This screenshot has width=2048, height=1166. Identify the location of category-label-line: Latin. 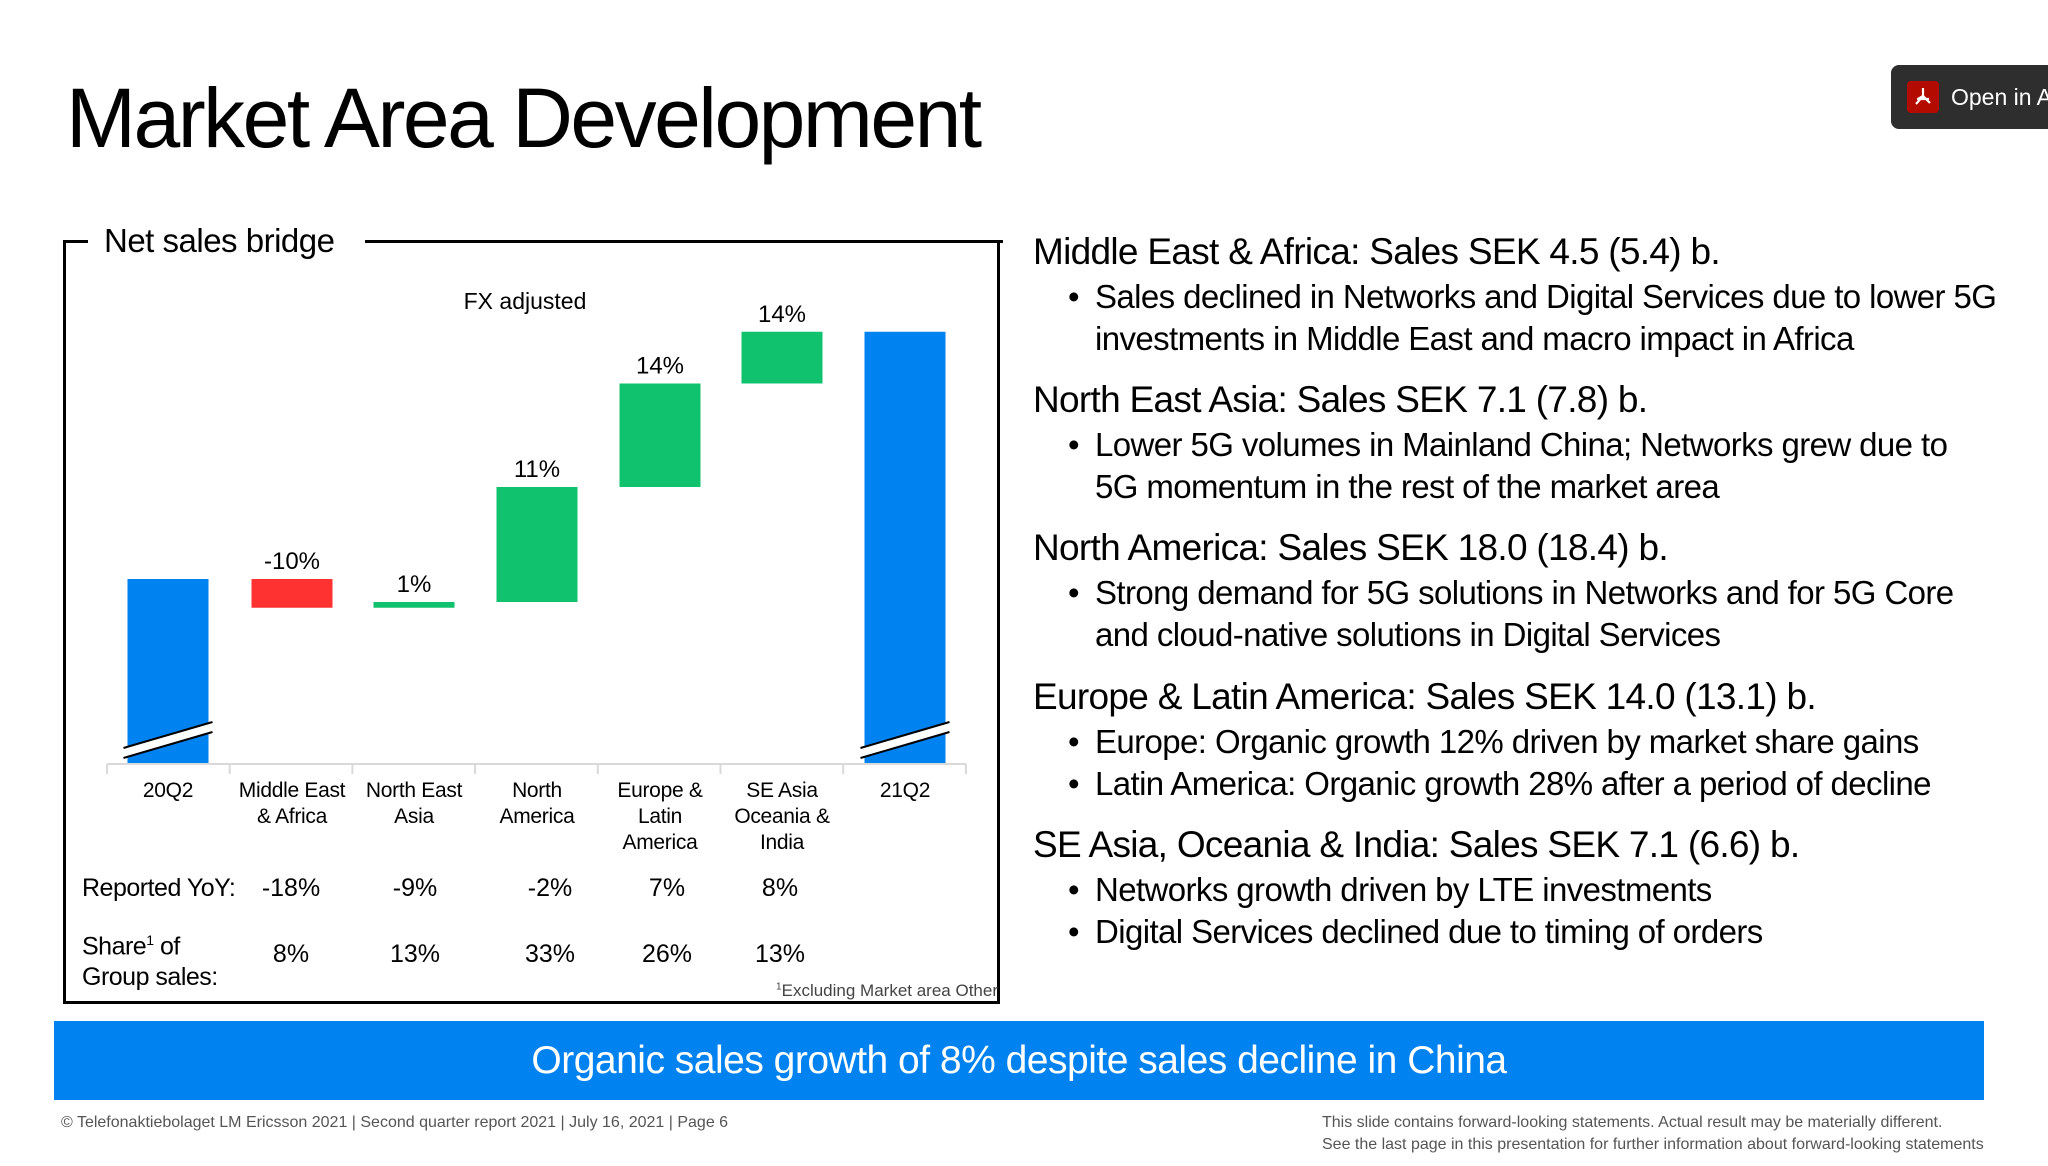
(660, 816).